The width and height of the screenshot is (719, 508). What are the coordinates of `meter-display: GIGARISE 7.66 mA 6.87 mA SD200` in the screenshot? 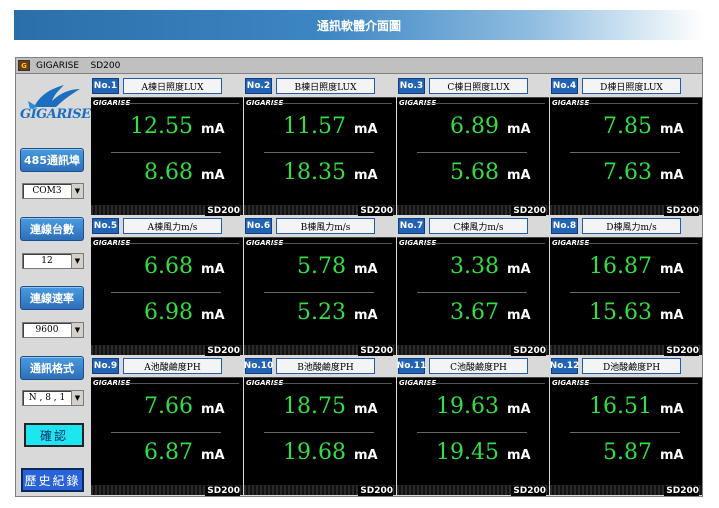 It's located at (167, 436).